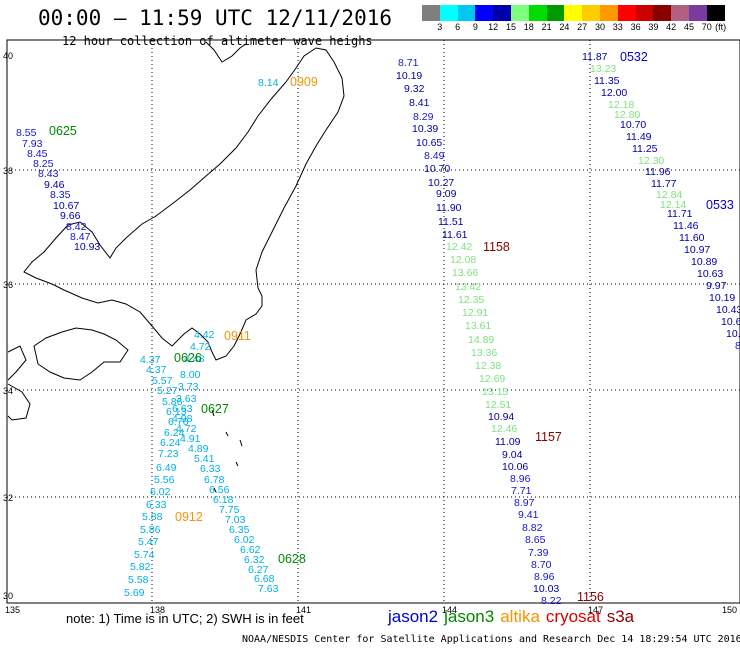  I want to click on swh-label: 10.63, so click(710, 274).